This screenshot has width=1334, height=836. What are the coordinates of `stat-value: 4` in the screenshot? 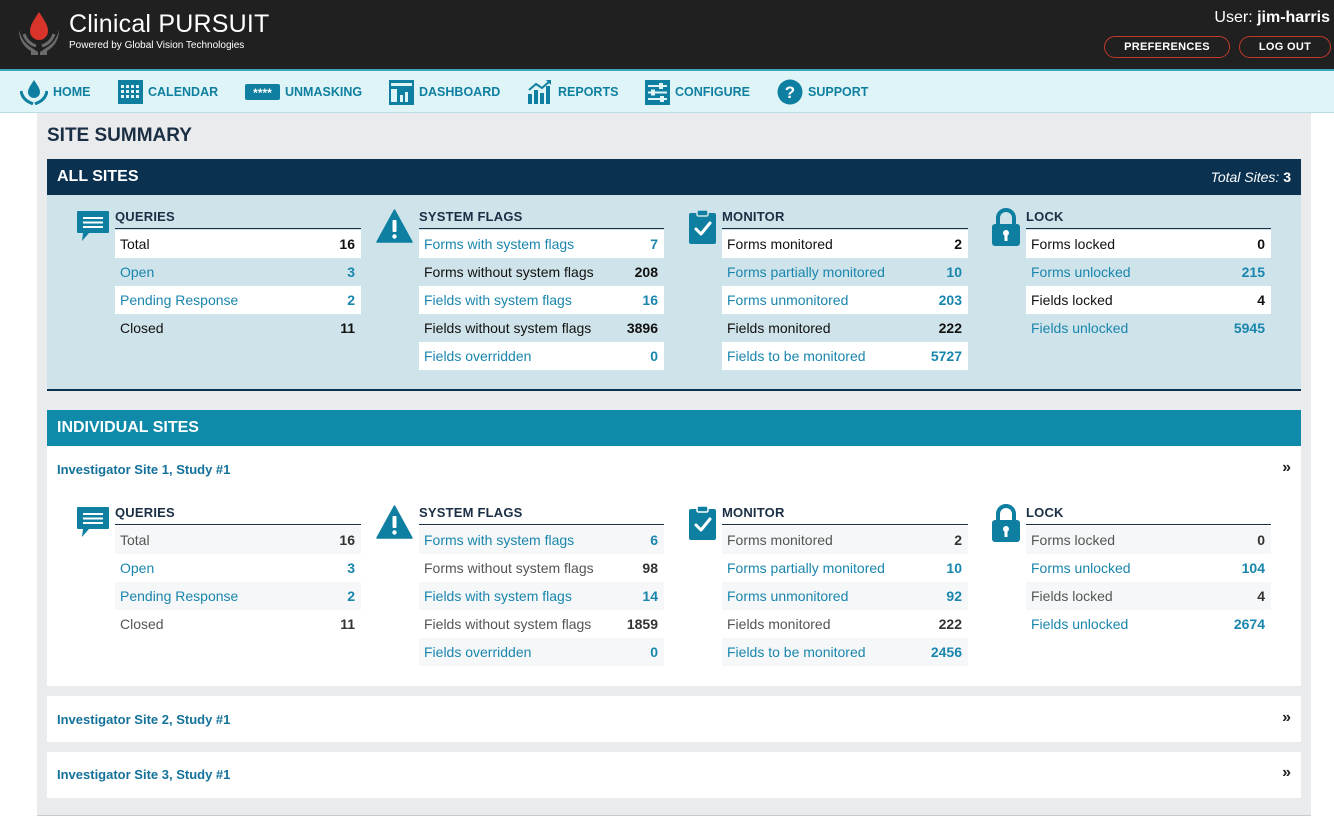 It's located at (1261, 300).